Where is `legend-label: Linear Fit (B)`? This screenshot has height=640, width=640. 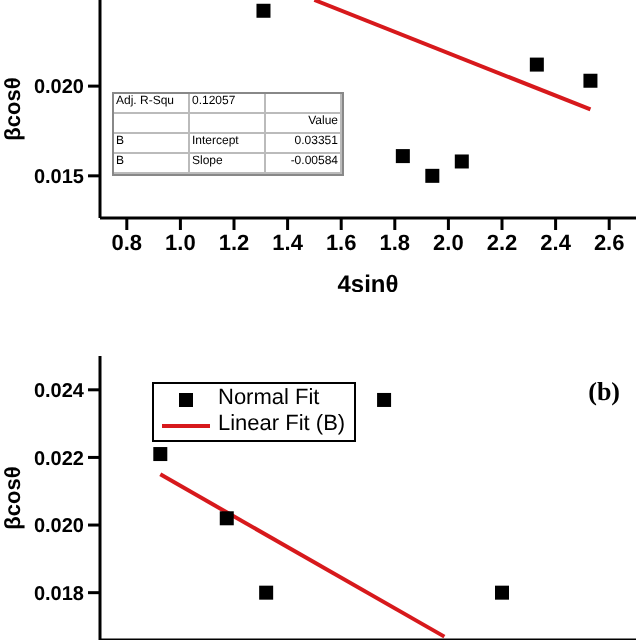
legend-label: Linear Fit (B) is located at coordinates (282, 425).